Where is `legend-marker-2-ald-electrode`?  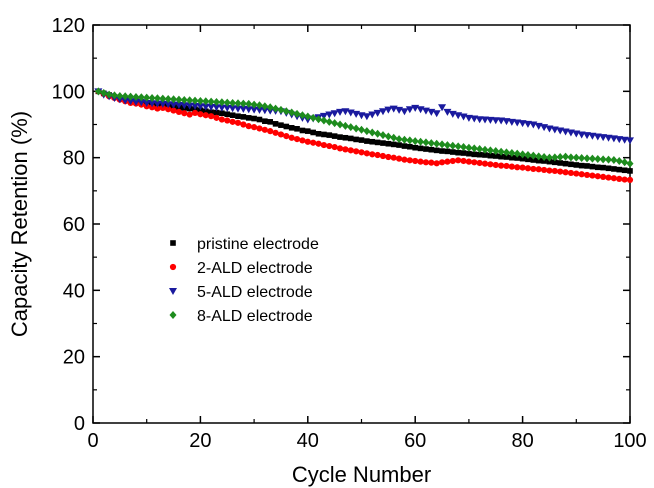 legend-marker-2-ald-electrode is located at coordinates (173, 267).